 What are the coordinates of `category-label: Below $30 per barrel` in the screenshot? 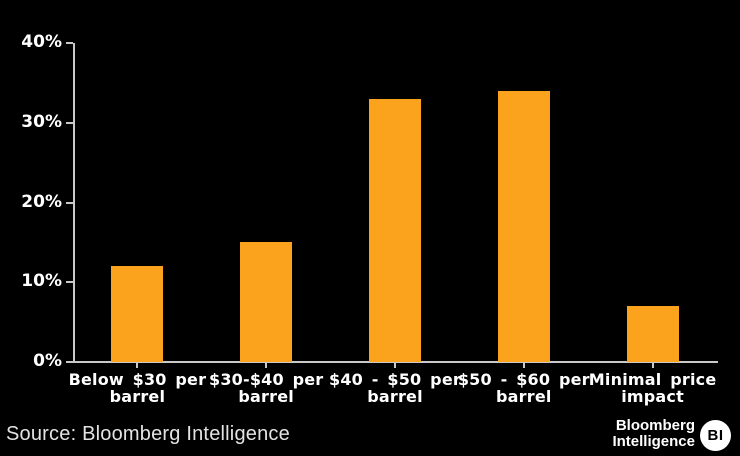 It's located at (137, 388).